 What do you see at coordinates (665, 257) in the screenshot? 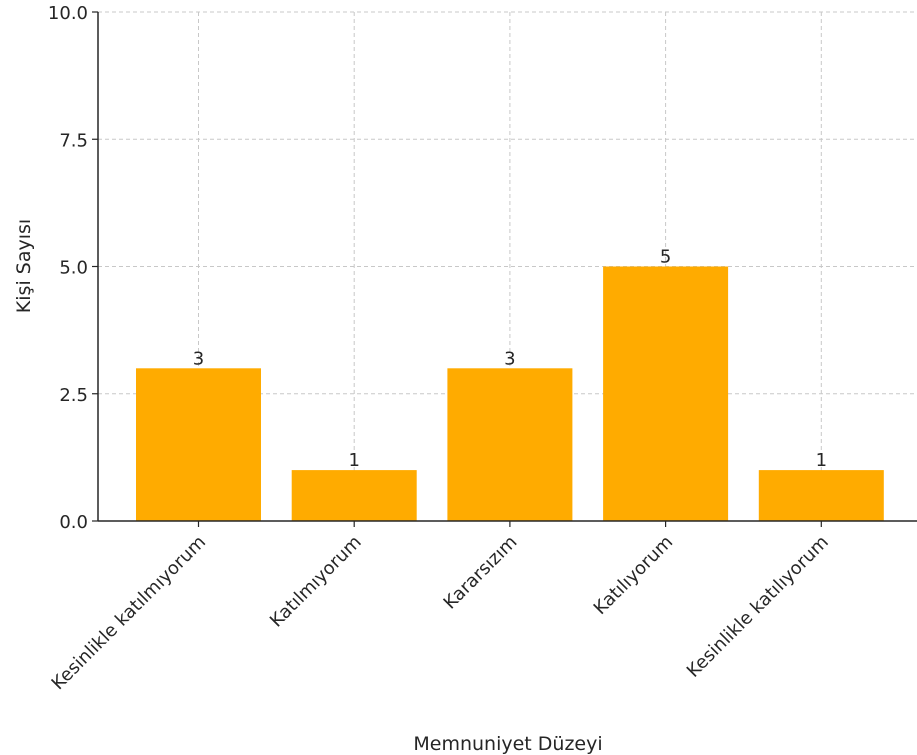
I see `bar-value-label: 5` at bounding box center [665, 257].